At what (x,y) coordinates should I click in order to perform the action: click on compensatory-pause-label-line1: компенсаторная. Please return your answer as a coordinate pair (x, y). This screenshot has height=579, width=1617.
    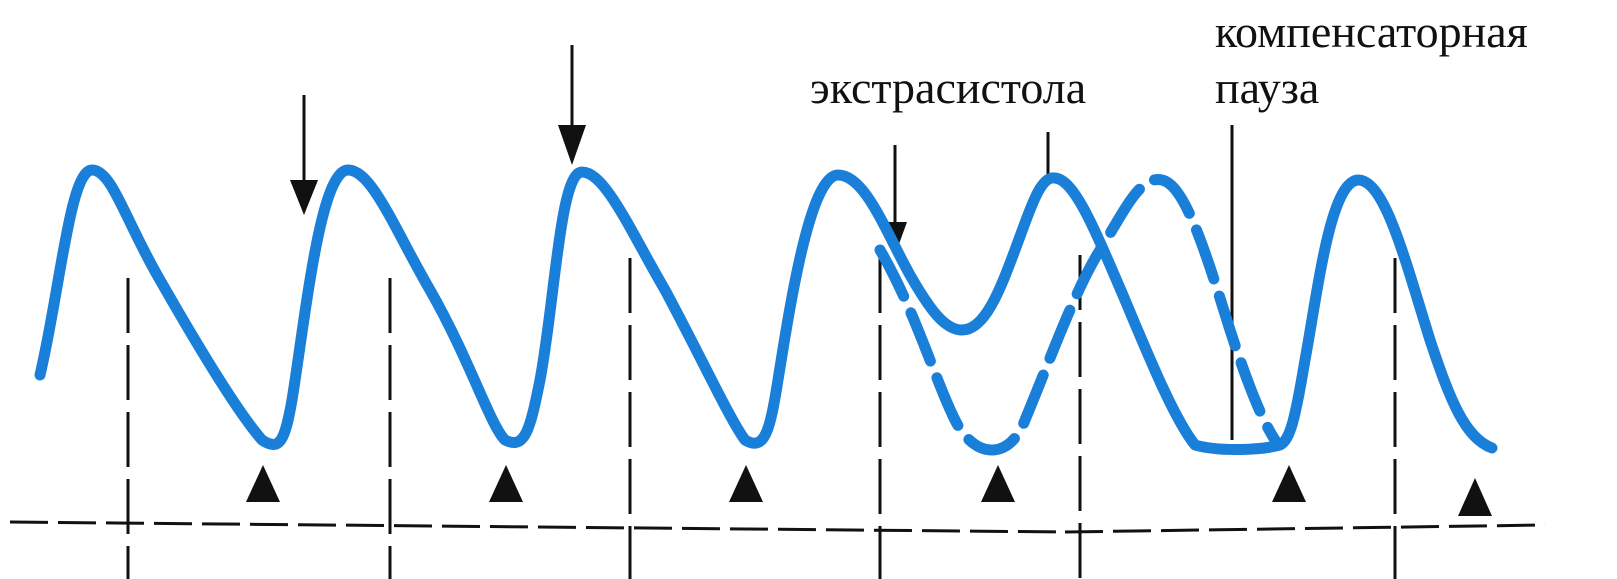
    Looking at the image, I should click on (1371, 31).